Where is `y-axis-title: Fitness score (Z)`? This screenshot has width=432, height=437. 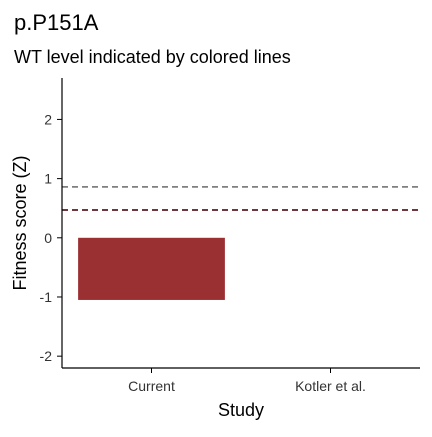
y-axis-title: Fitness score (Z) is located at coordinates (20, 222).